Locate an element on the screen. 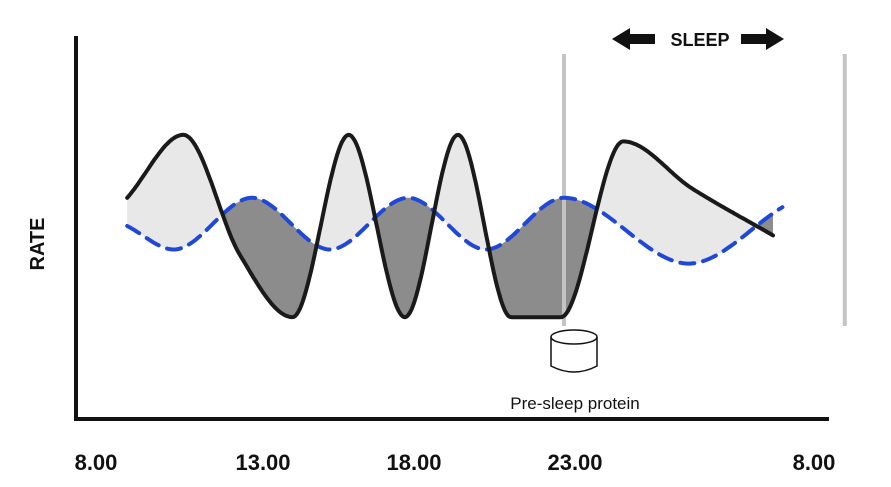 Image resolution: width=891 pixels, height=487 pixels. x-tick-label: 13.00 is located at coordinates (262, 462).